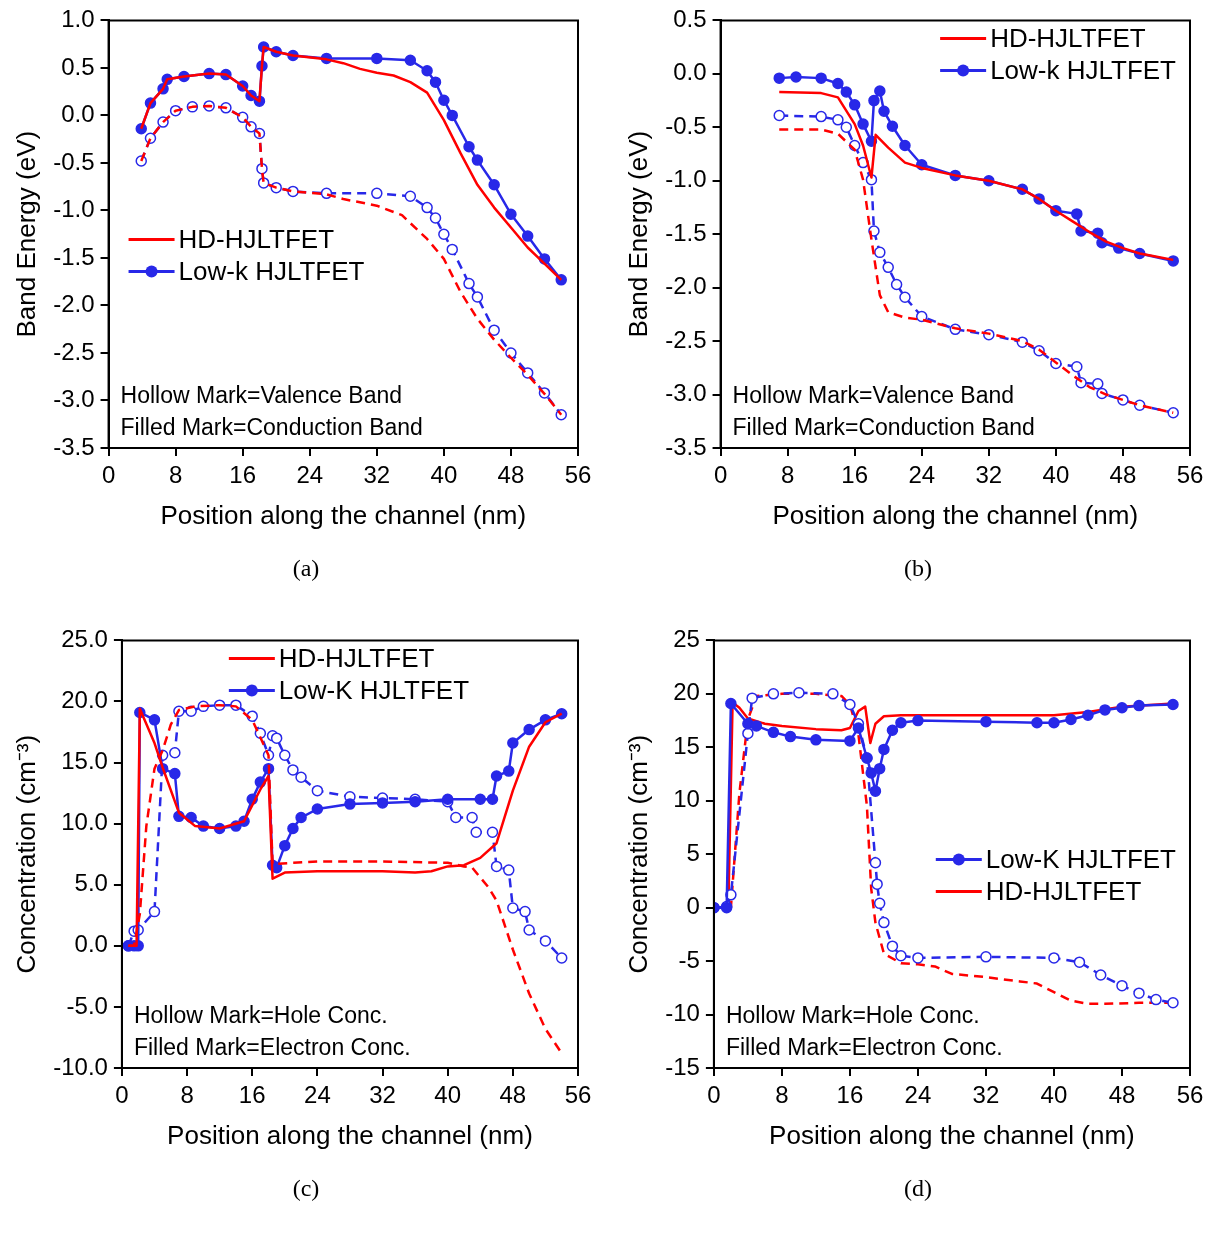 This screenshot has height=1243, width=1225. Describe the element at coordinates (80, 1066) in the screenshot. I see `y-tick-label: -10.0` at that location.